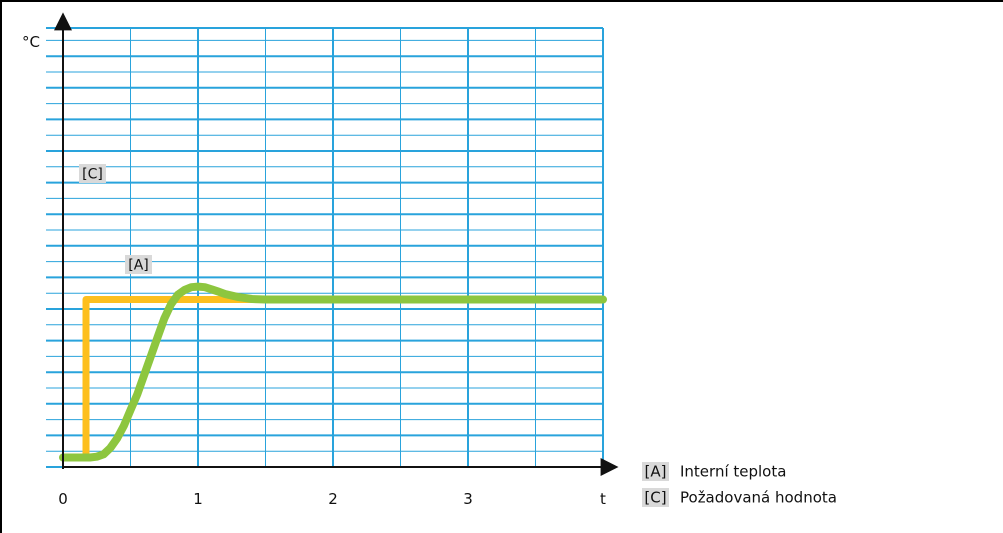 This screenshot has height=533, width=1003. I want to click on x-axis-label: t, so click(603, 499).